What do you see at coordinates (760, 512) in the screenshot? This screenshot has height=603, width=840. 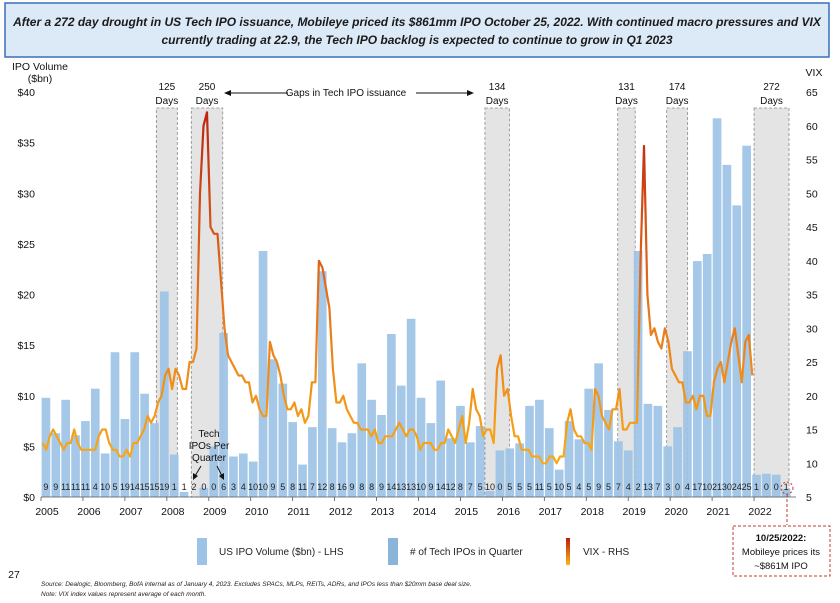 I see `x-tick-label: 2022` at bounding box center [760, 512].